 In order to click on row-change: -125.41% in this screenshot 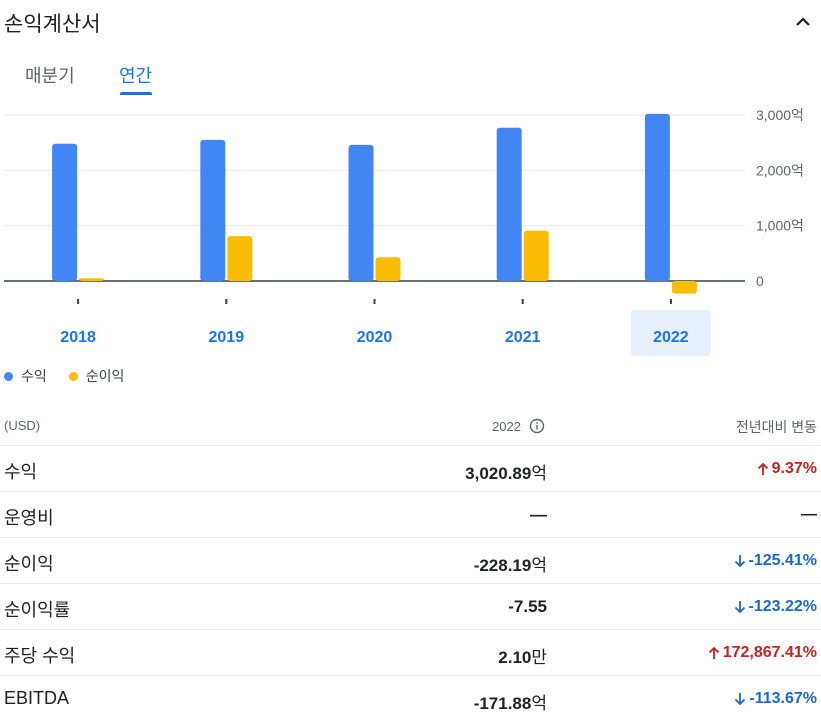, I will do `click(776, 561)`.